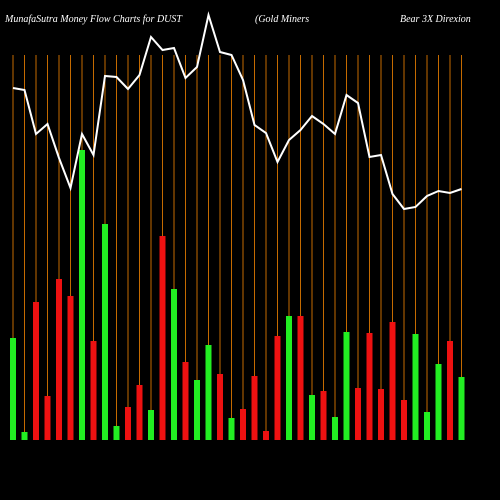 The height and width of the screenshot is (500, 500). Describe the element at coordinates (435, 19) in the screenshot. I see `chart-subtitle: Bear 3X Direxion` at that location.